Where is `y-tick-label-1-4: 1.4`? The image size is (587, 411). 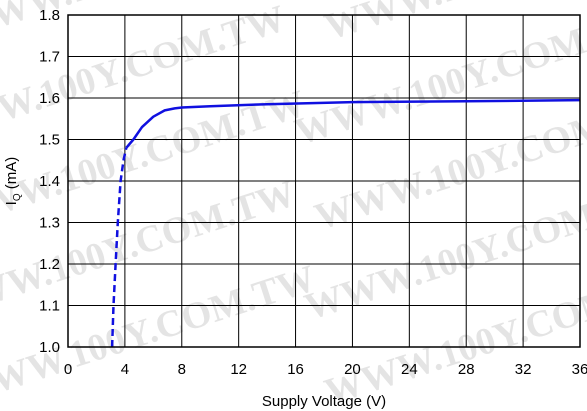
y-tick-label-1-4: 1.4 is located at coordinates (49, 181).